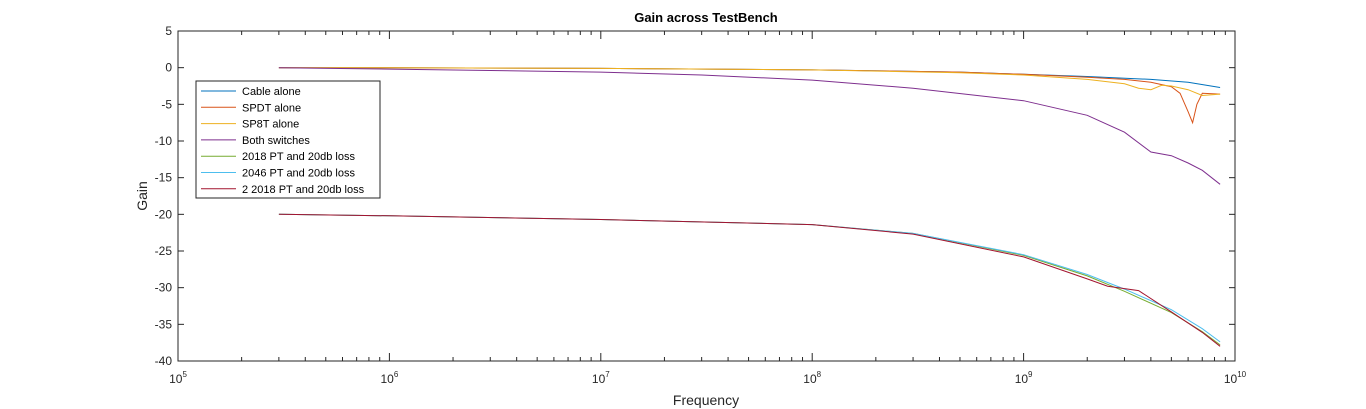  I want to click on chart-title: Gain across TestBench, so click(706, 17).